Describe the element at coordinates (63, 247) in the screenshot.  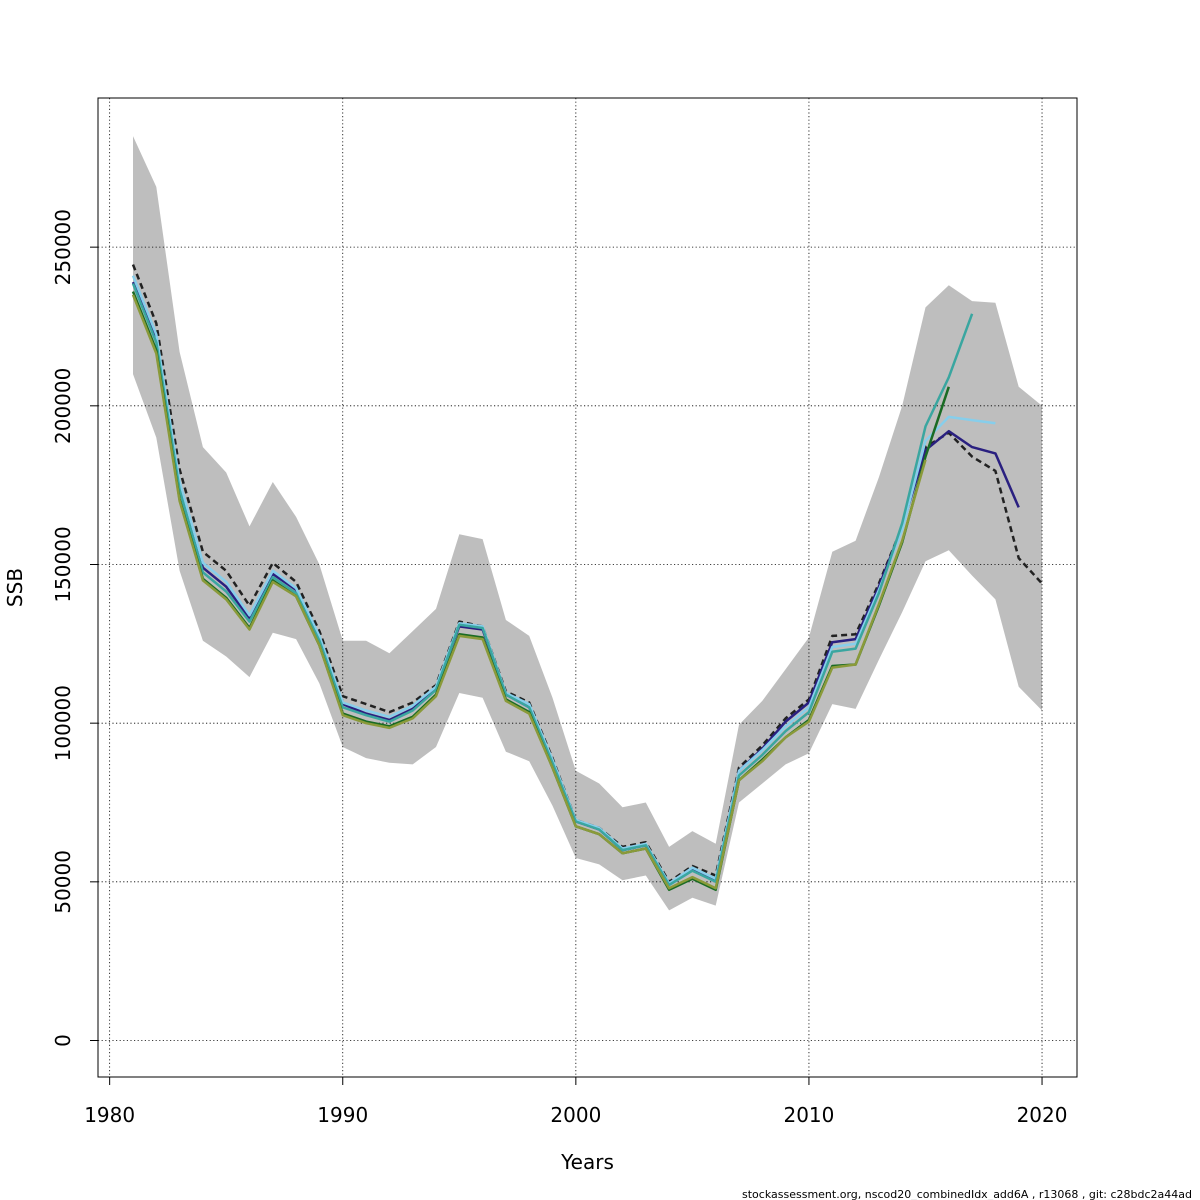
I see `y-tick-label: 250000` at that location.